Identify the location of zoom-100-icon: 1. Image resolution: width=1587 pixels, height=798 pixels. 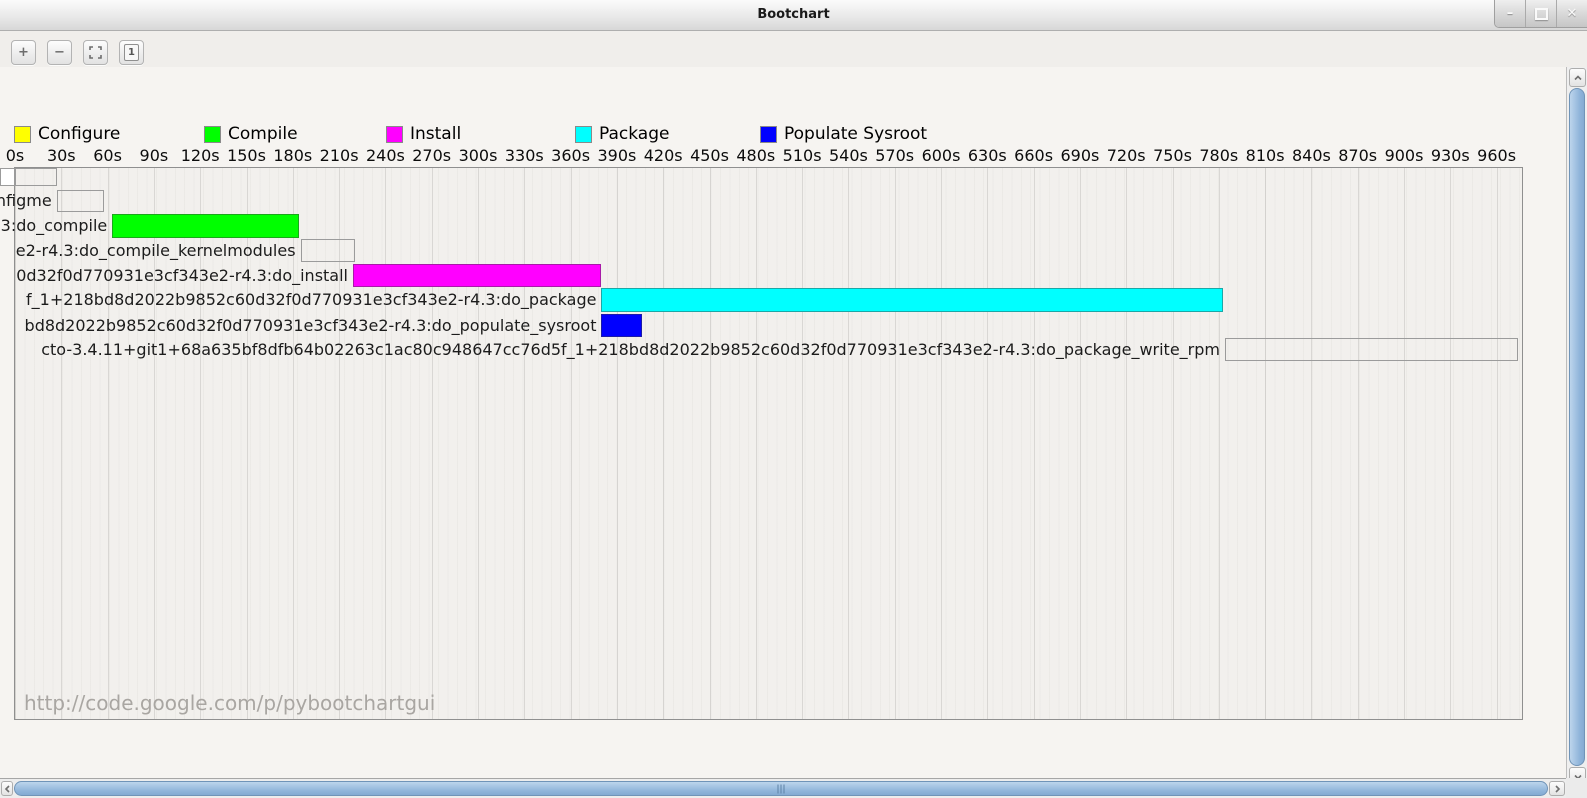
(131, 52).